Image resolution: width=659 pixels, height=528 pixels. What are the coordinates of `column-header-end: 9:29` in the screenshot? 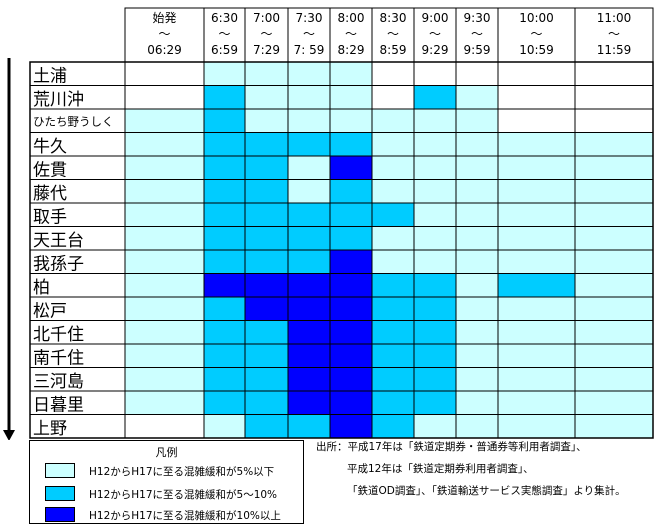 It's located at (435, 50).